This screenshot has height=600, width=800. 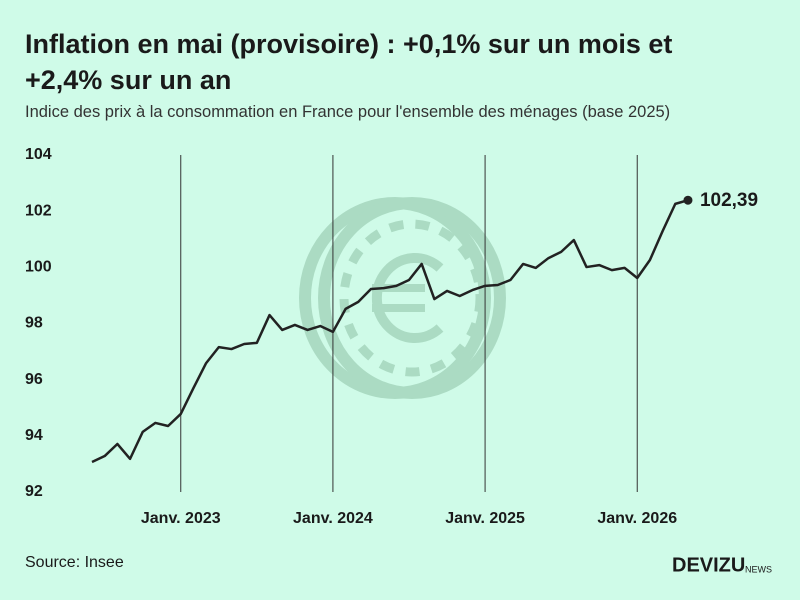 What do you see at coordinates (333, 518) in the screenshot?
I see `x-tick-label: Janv. 2024` at bounding box center [333, 518].